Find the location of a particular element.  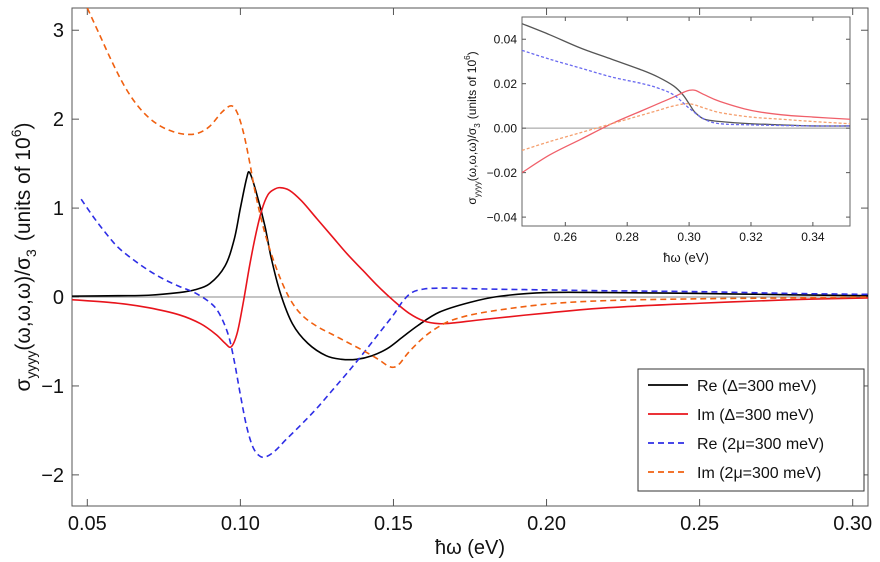

legend-box is located at coordinates (751, 430).